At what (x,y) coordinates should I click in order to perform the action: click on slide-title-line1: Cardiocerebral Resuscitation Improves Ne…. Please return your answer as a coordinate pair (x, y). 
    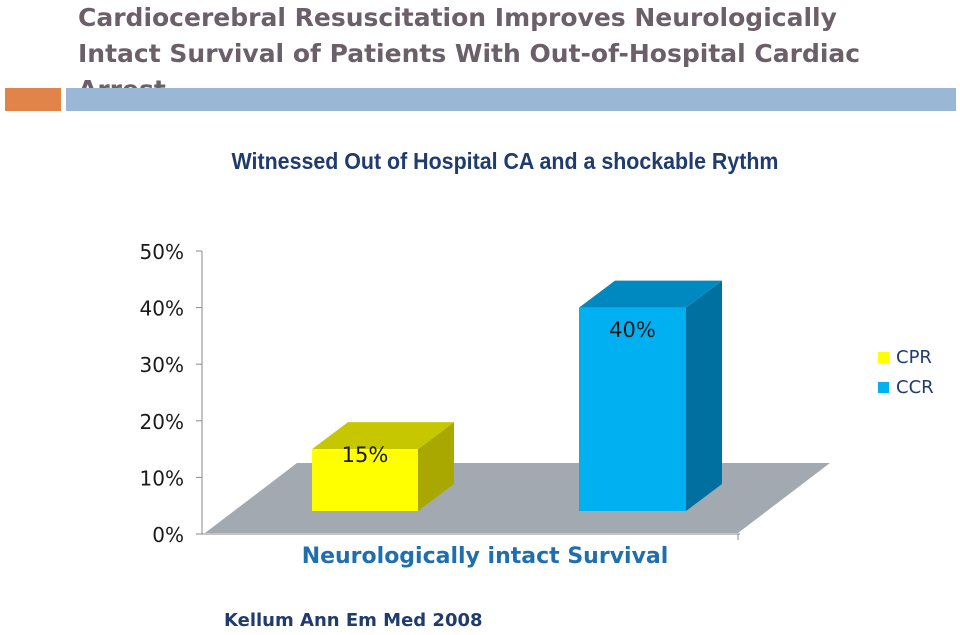
    Looking at the image, I should click on (457, 17).